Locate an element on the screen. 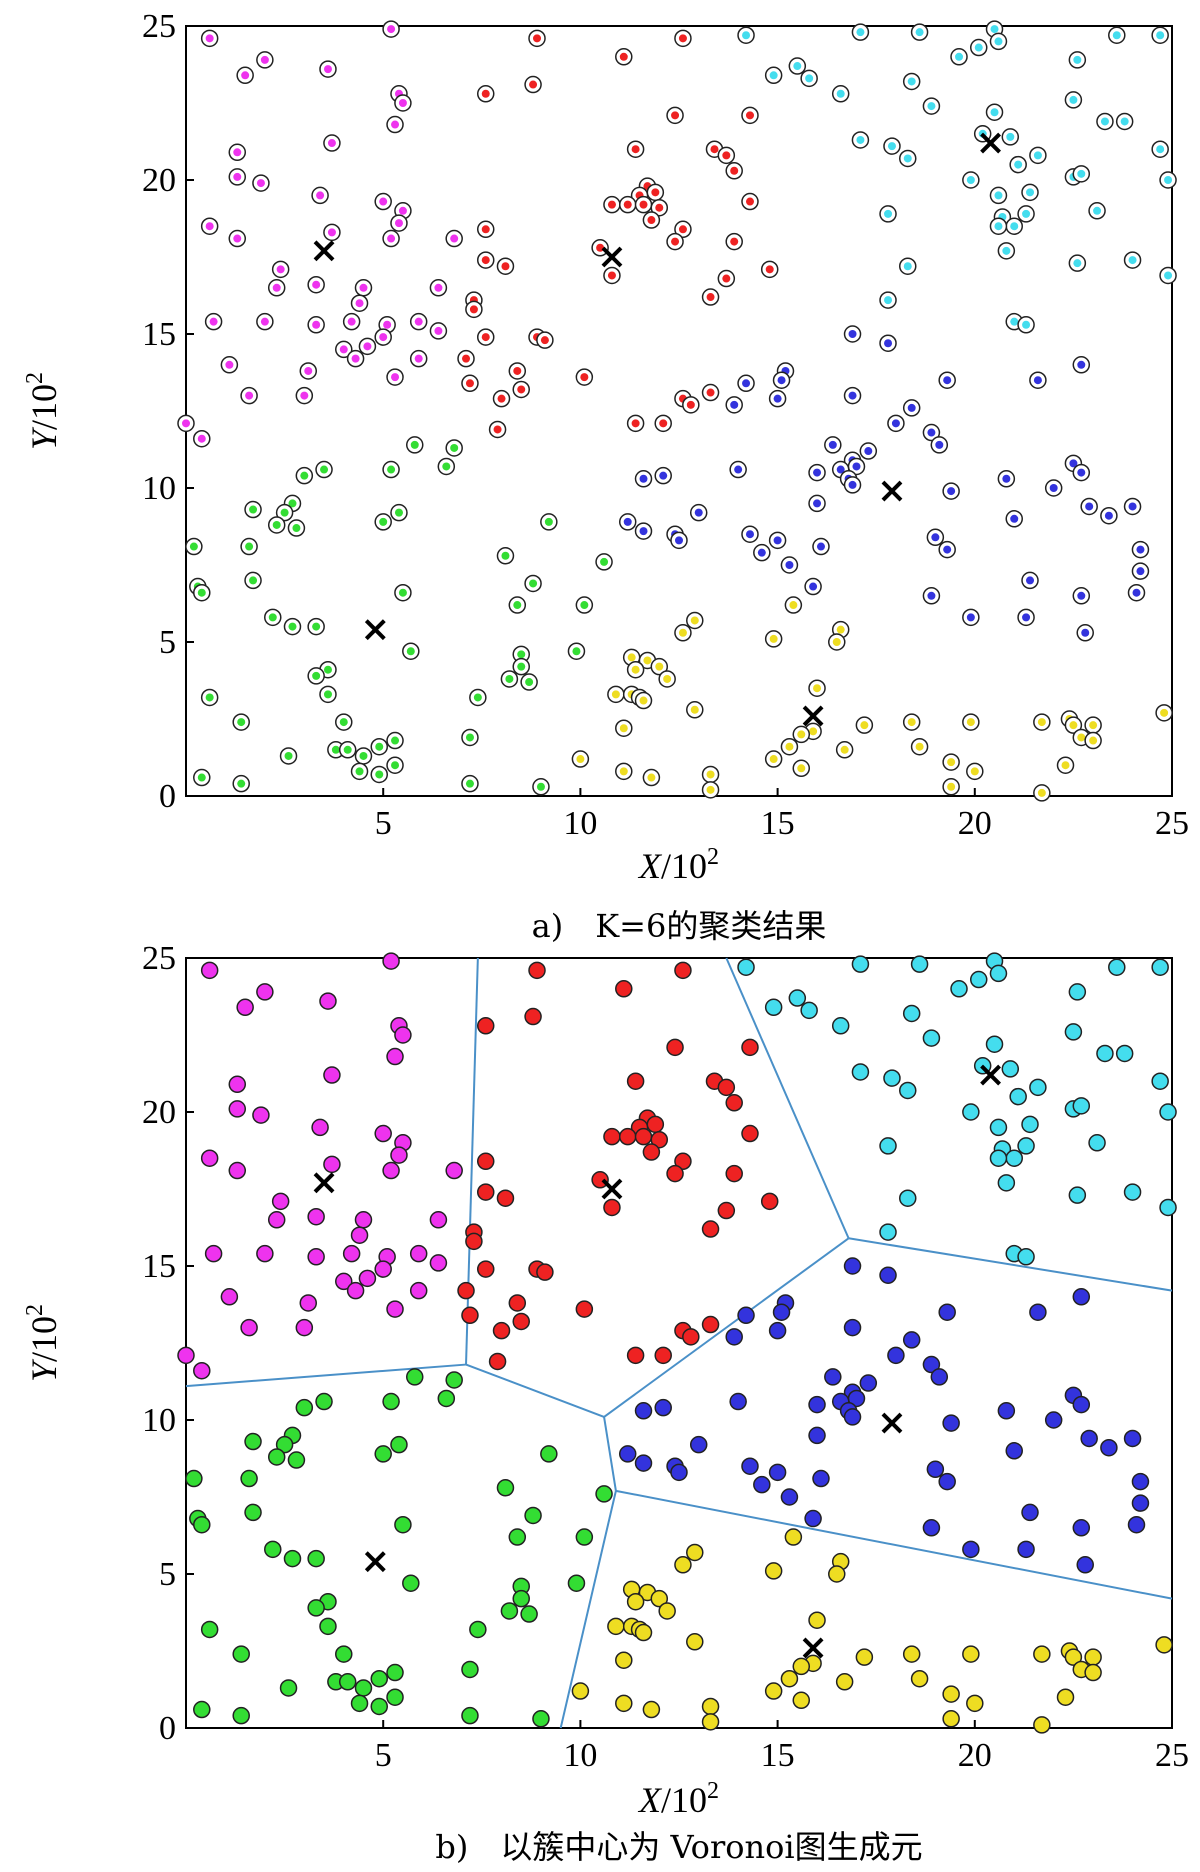 The height and width of the screenshot is (1872, 1200). x-tick-label: 10 is located at coordinates (580, 1755).